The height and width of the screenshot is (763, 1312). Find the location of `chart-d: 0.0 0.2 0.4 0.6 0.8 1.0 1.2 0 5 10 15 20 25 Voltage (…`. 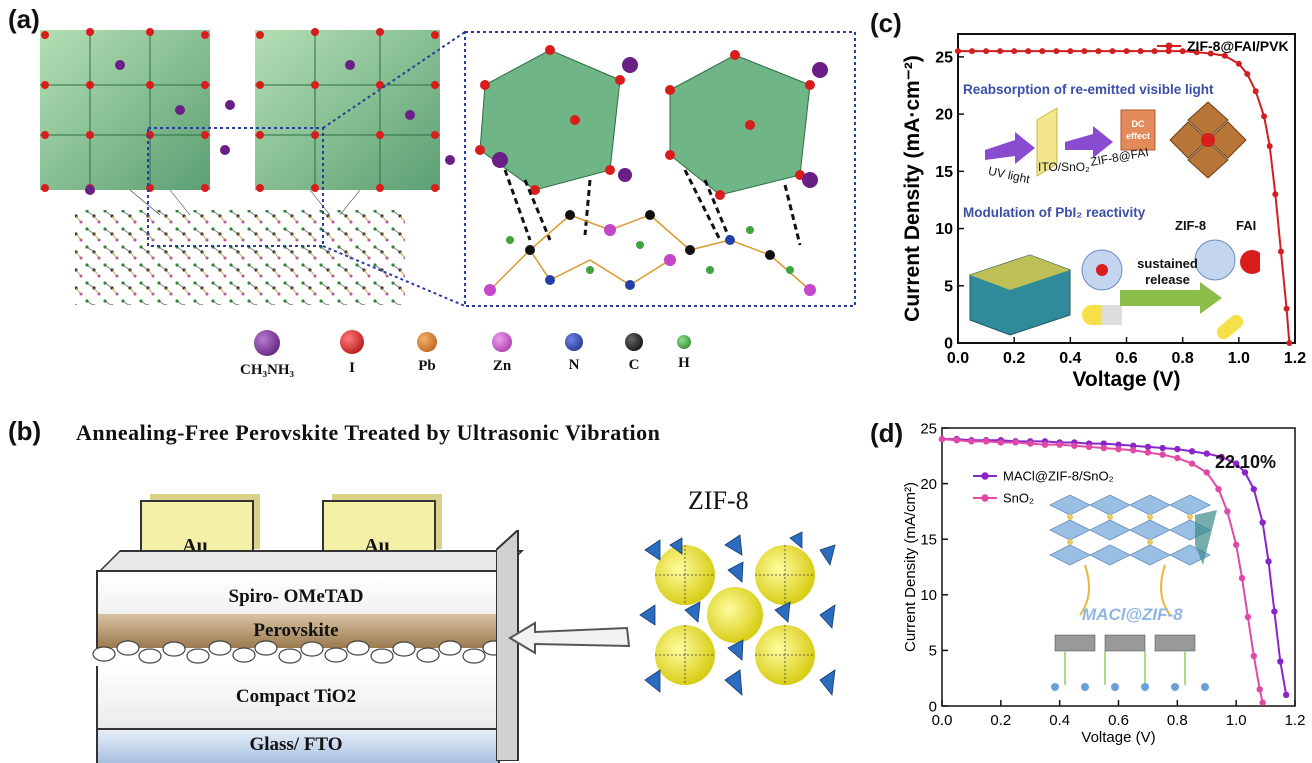

chart-d: 0.0 0.2 0.4 0.6 0.8 1.0 1.2 0 5 10 15 20 25 Voltage (… is located at coordinates (1104, 583).